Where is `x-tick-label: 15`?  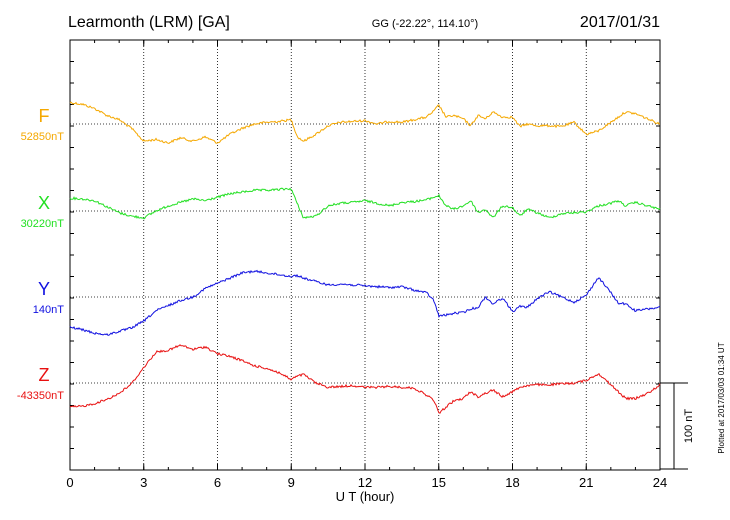
x-tick-label: 15 is located at coordinates (439, 482).